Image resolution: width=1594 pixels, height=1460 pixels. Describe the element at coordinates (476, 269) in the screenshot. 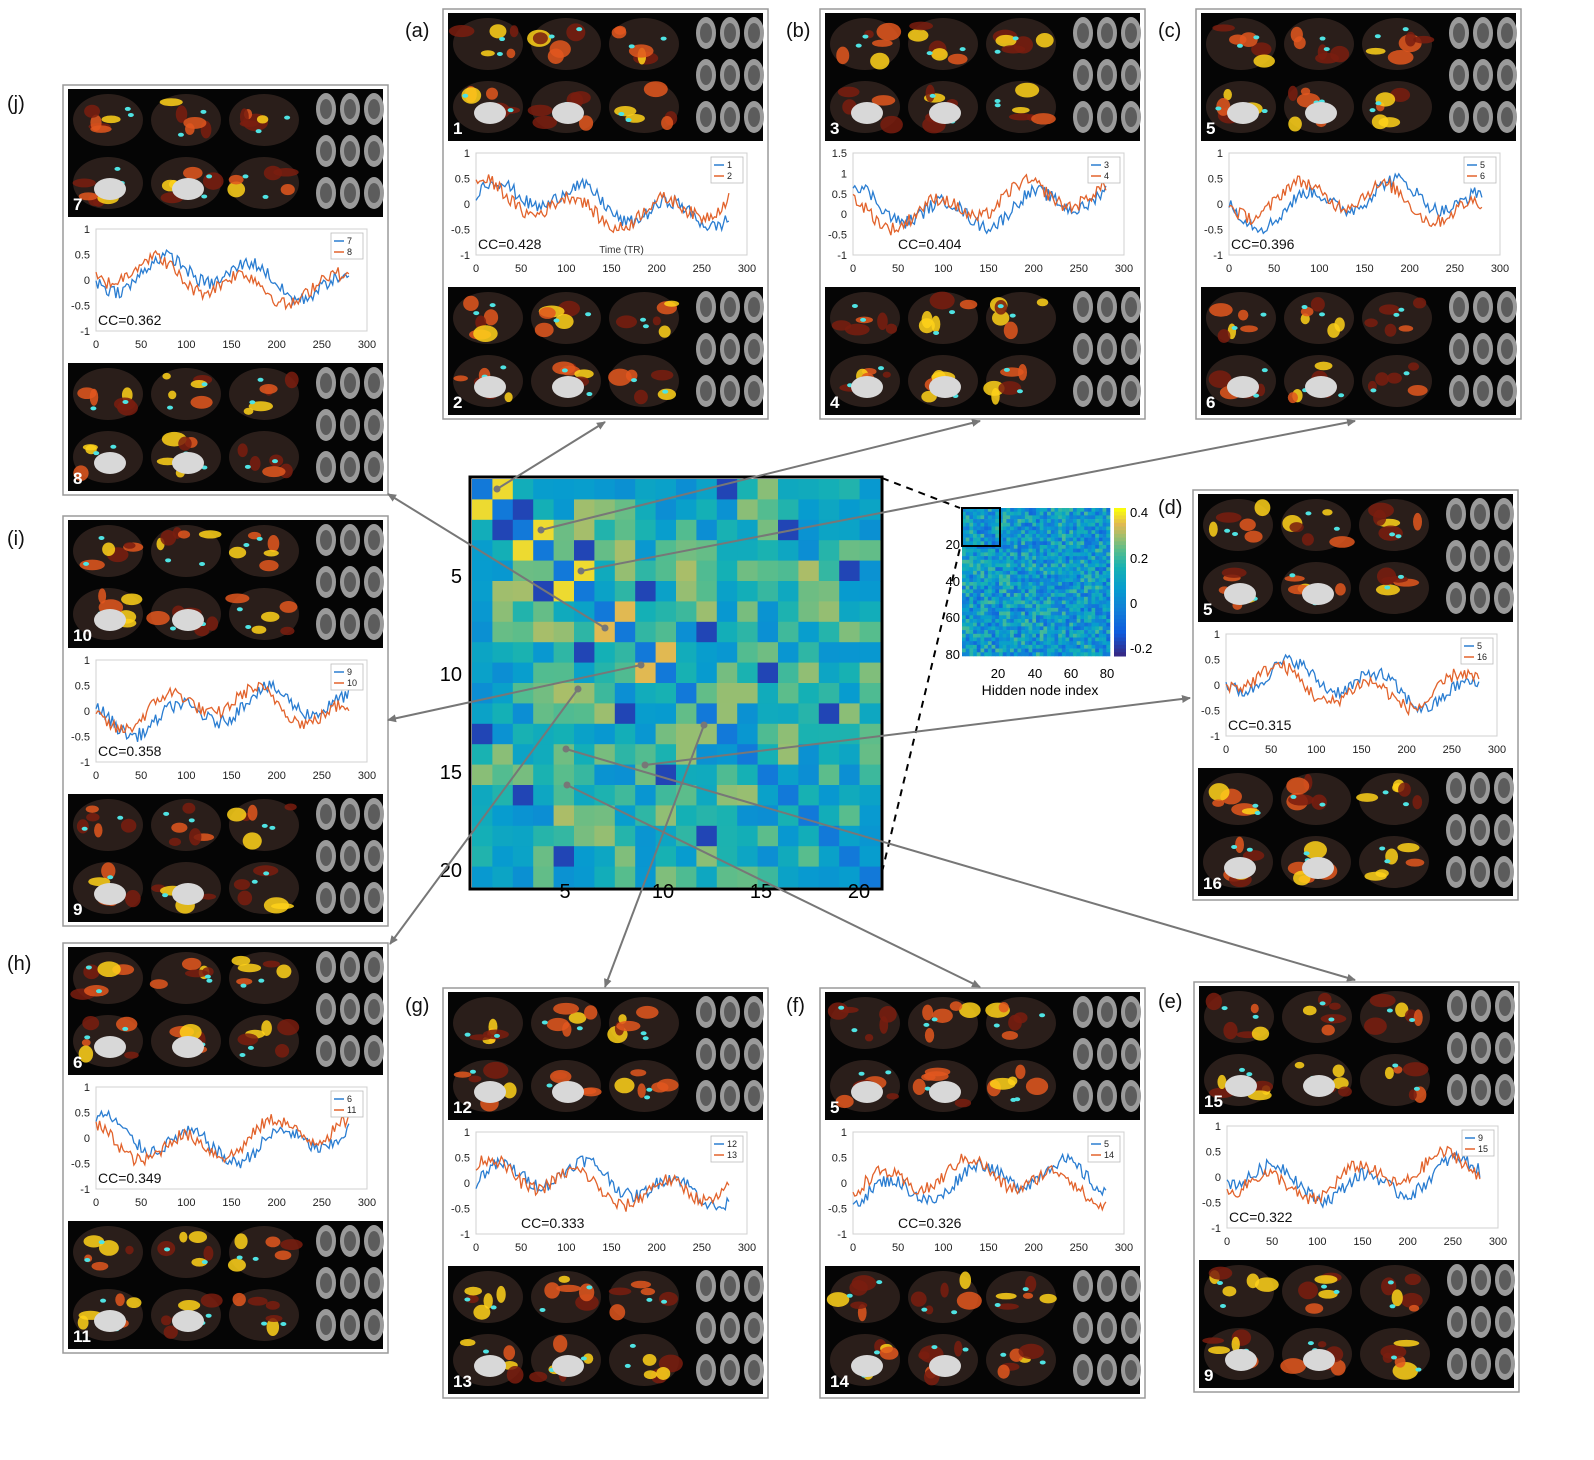

I see `x-tick: 0` at that location.